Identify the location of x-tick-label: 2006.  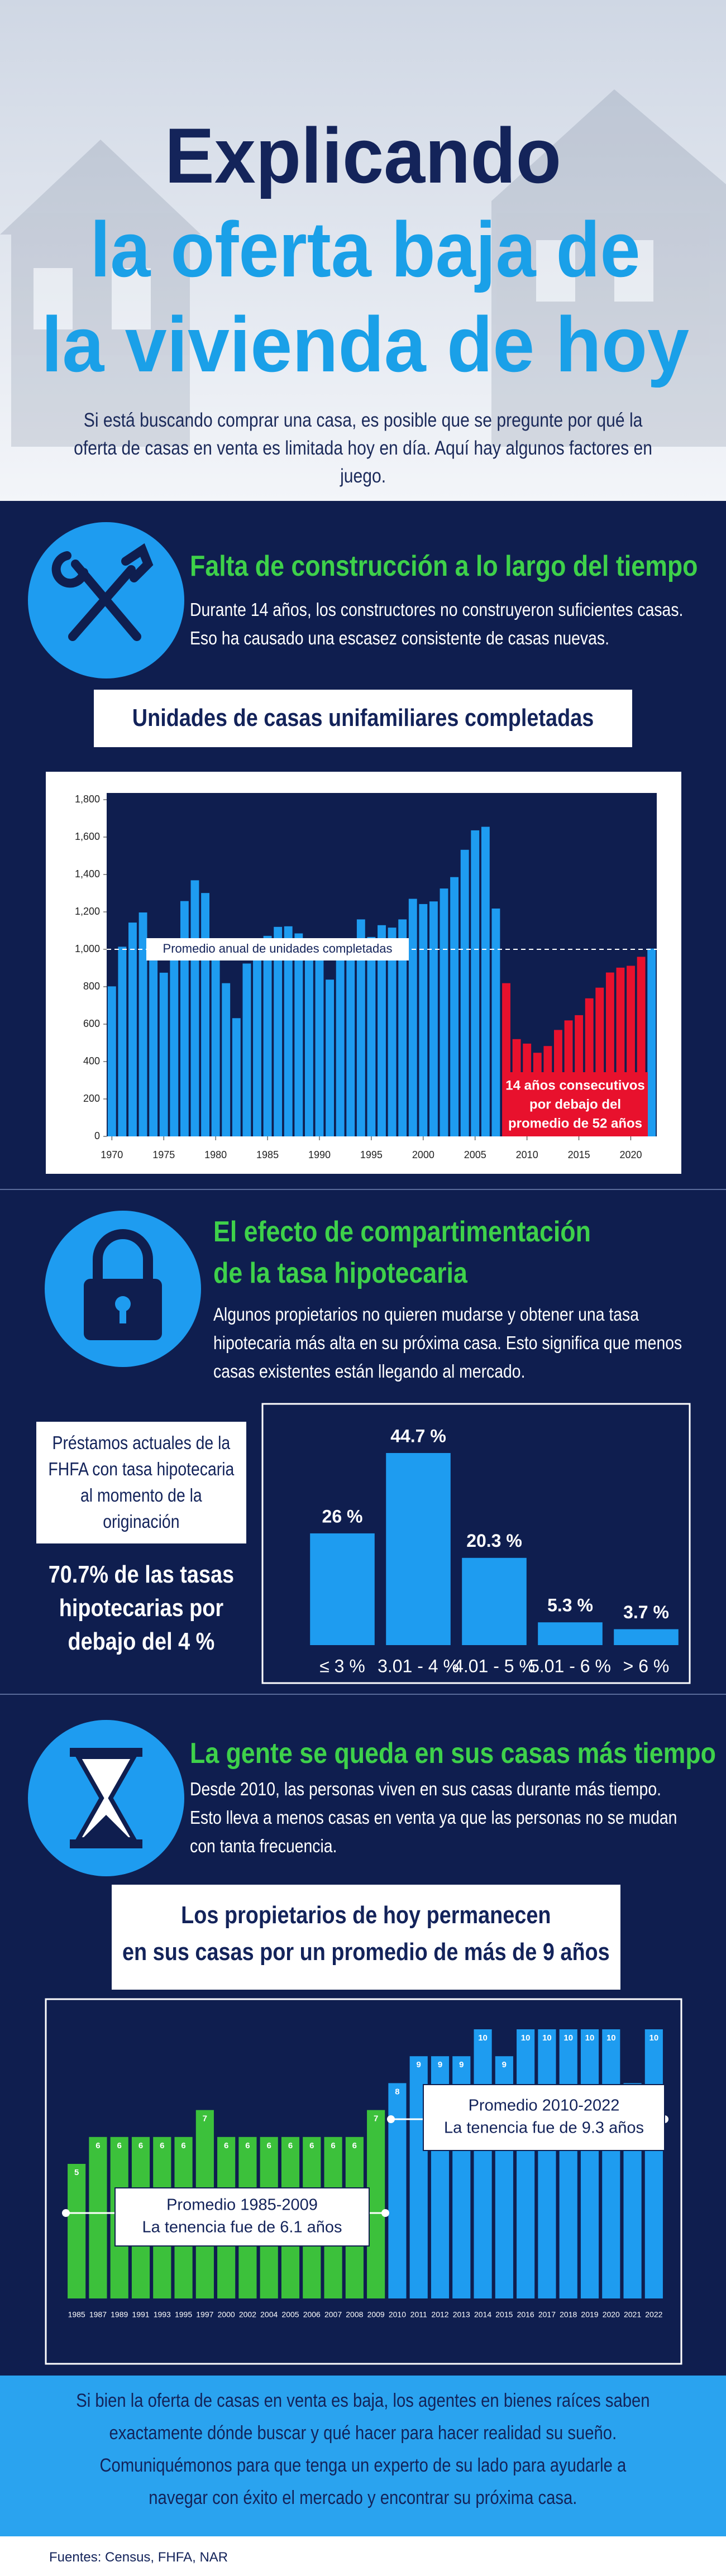
(312, 2314).